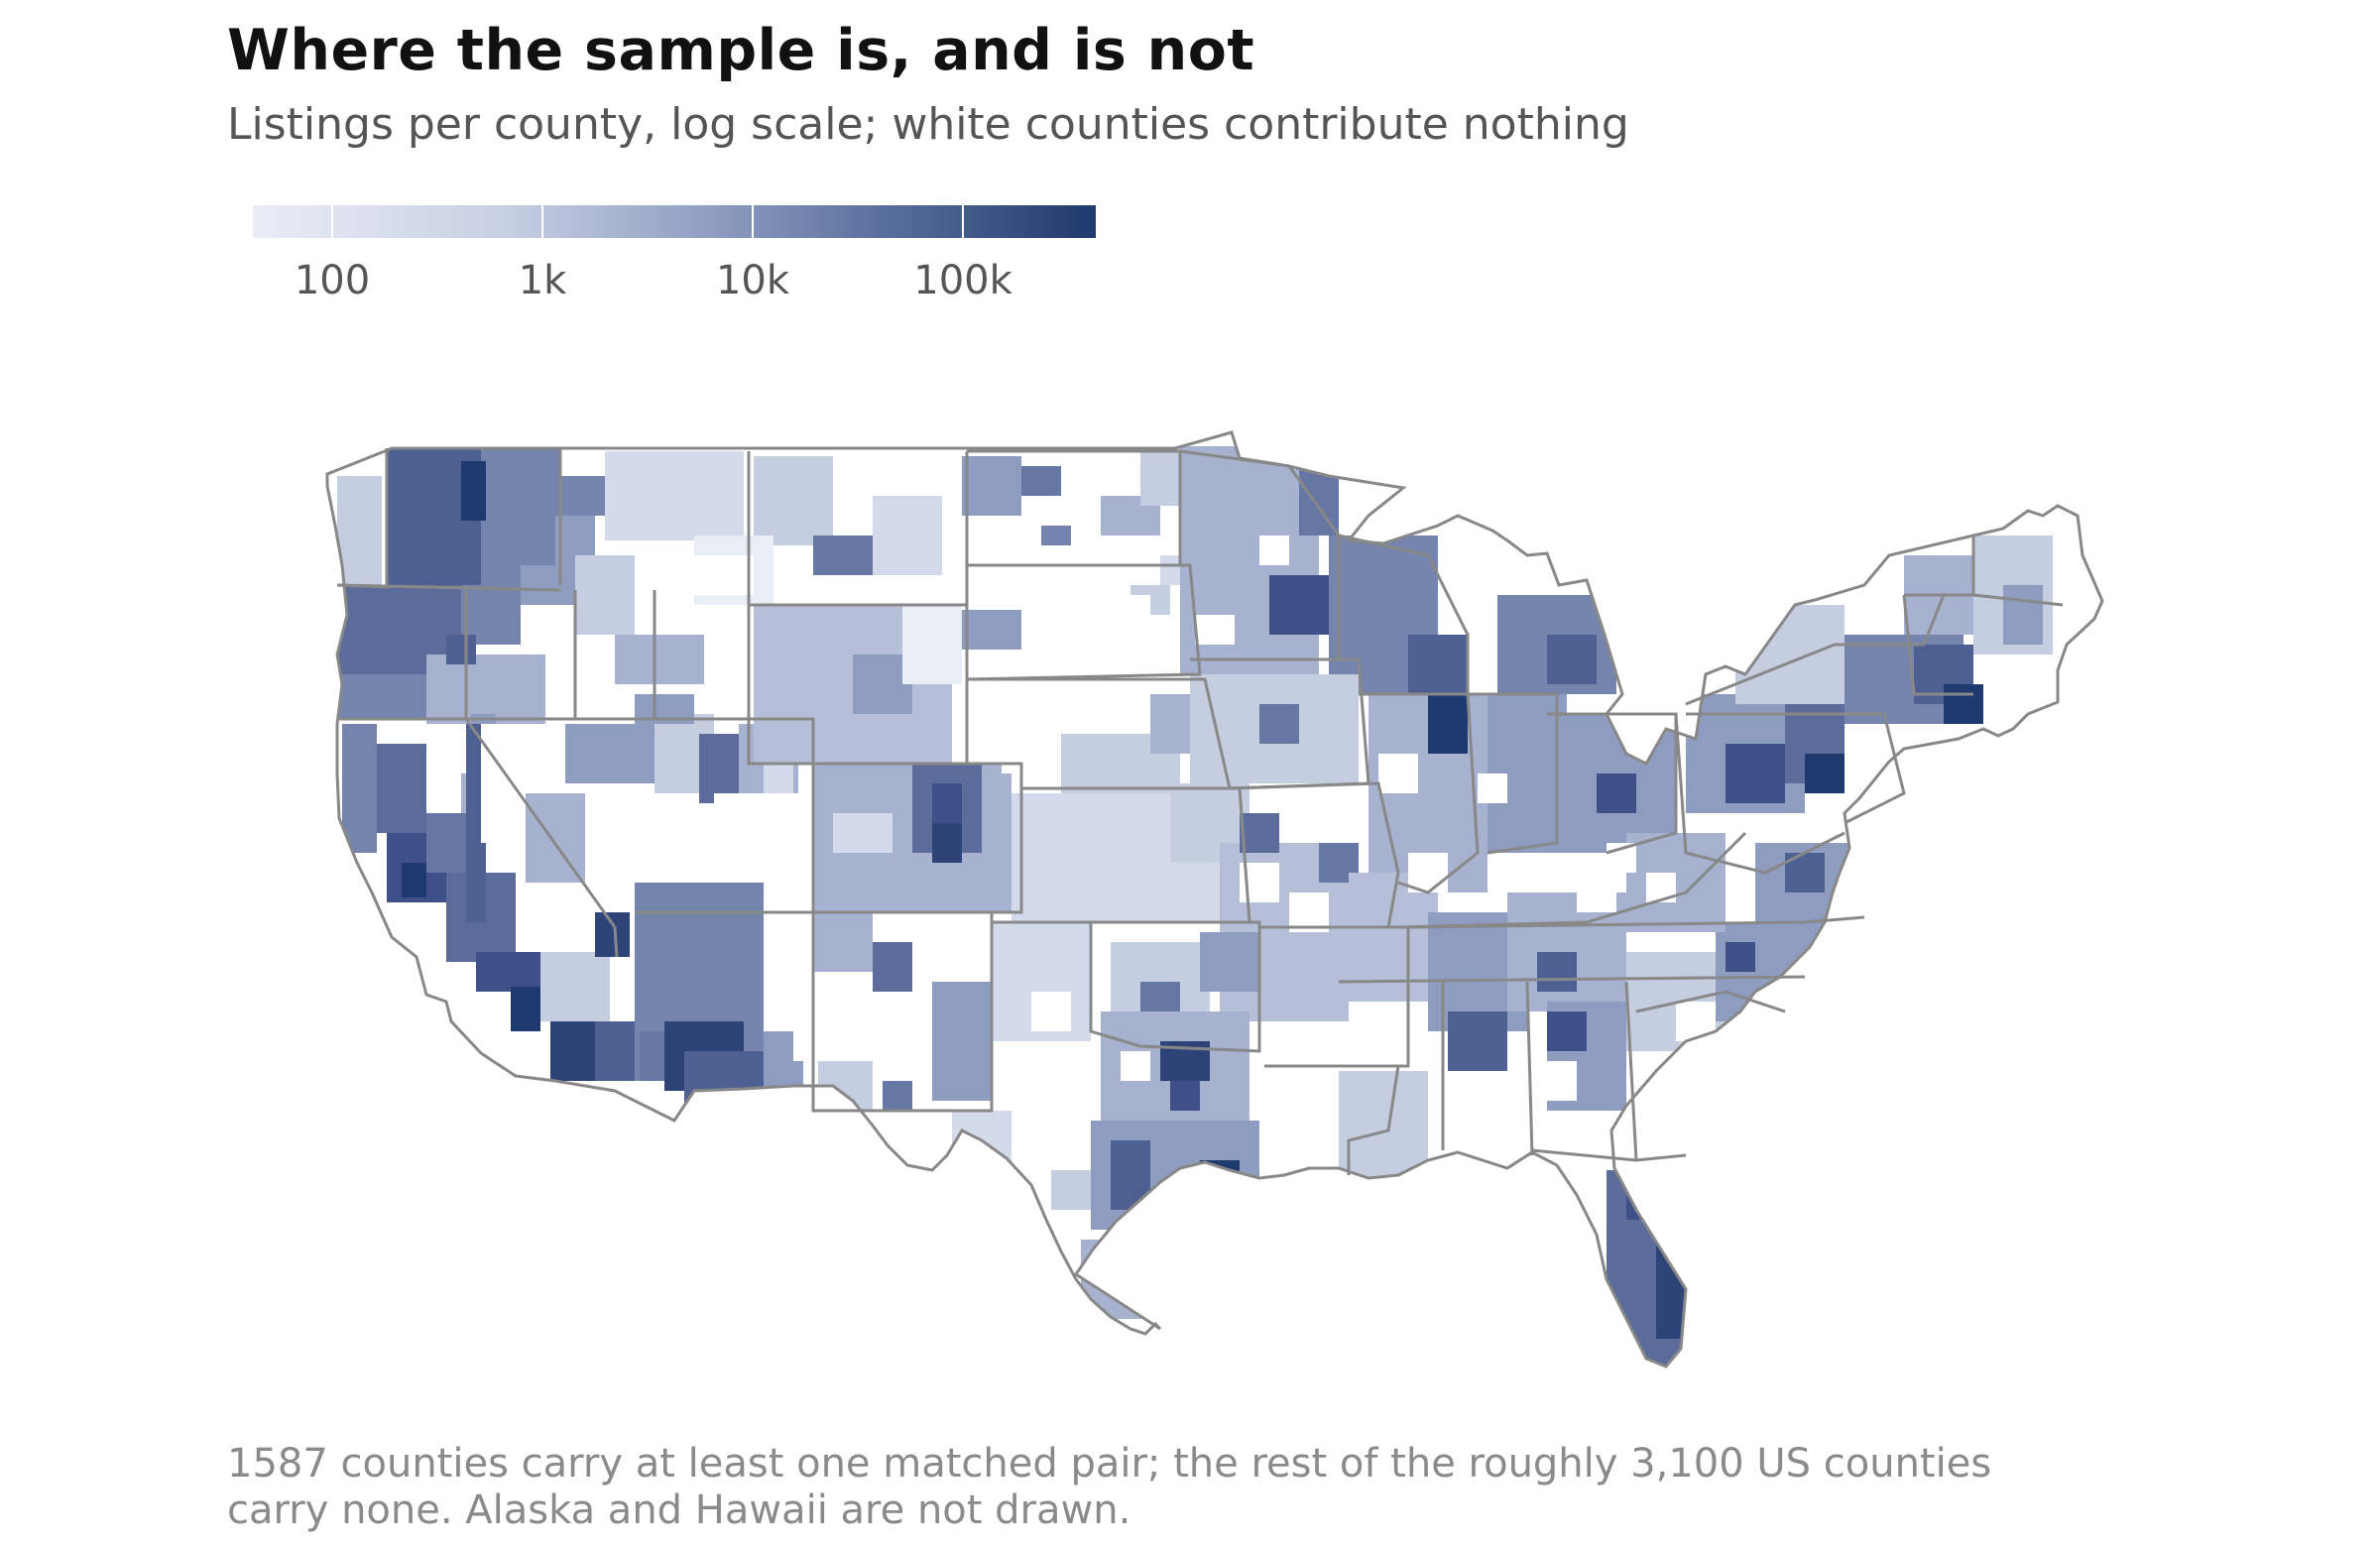  Describe the element at coordinates (542, 280) in the screenshot. I see `legend-label-1k: 1k` at that location.